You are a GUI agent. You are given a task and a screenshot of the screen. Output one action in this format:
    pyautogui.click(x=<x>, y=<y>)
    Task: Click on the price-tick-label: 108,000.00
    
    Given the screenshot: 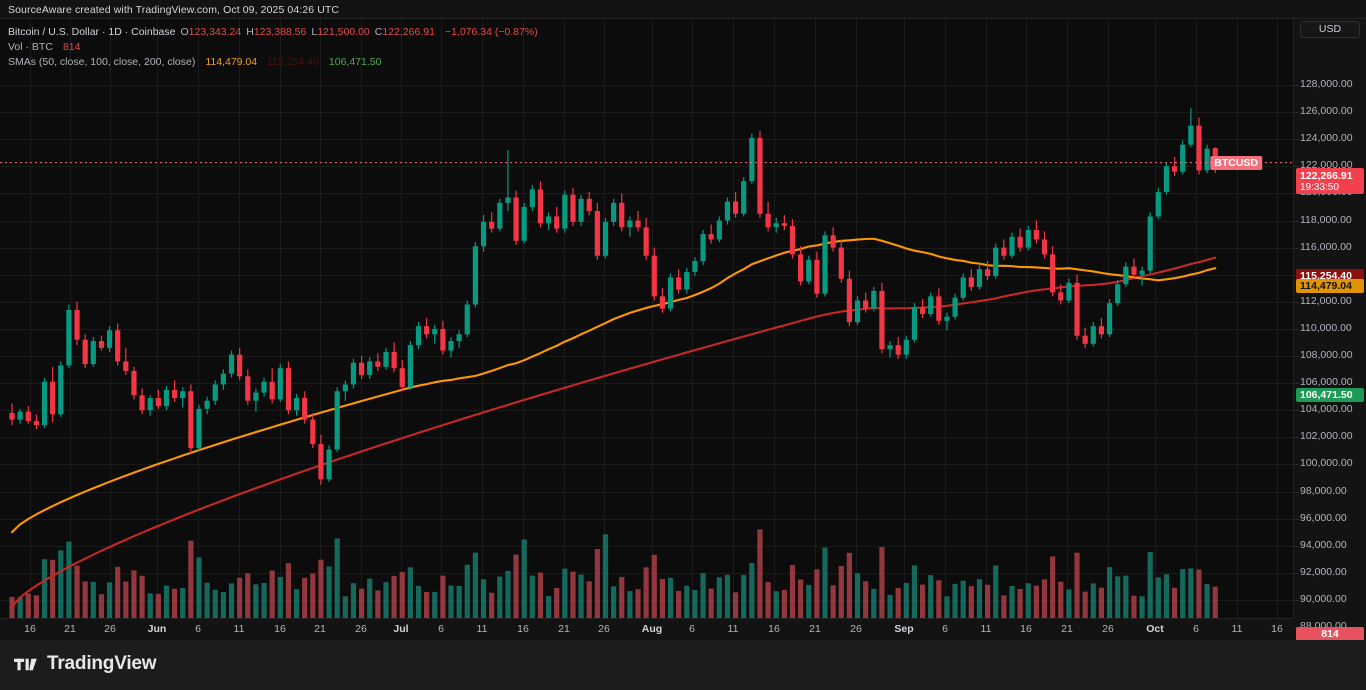 What is the action you would take?
    pyautogui.click(x=1326, y=355)
    